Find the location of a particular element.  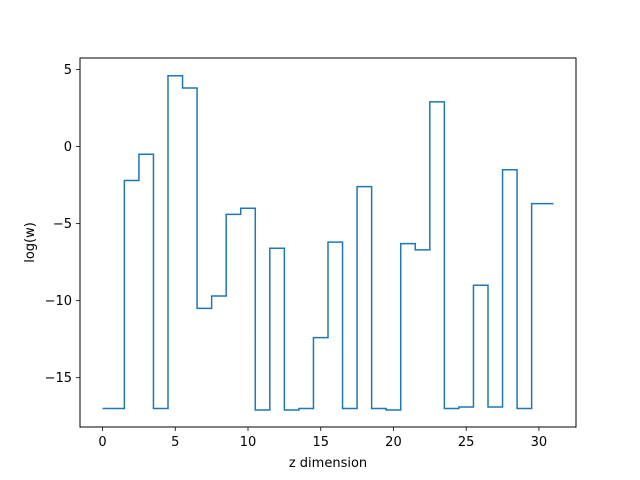

x-tick-label: 20 is located at coordinates (393, 442).